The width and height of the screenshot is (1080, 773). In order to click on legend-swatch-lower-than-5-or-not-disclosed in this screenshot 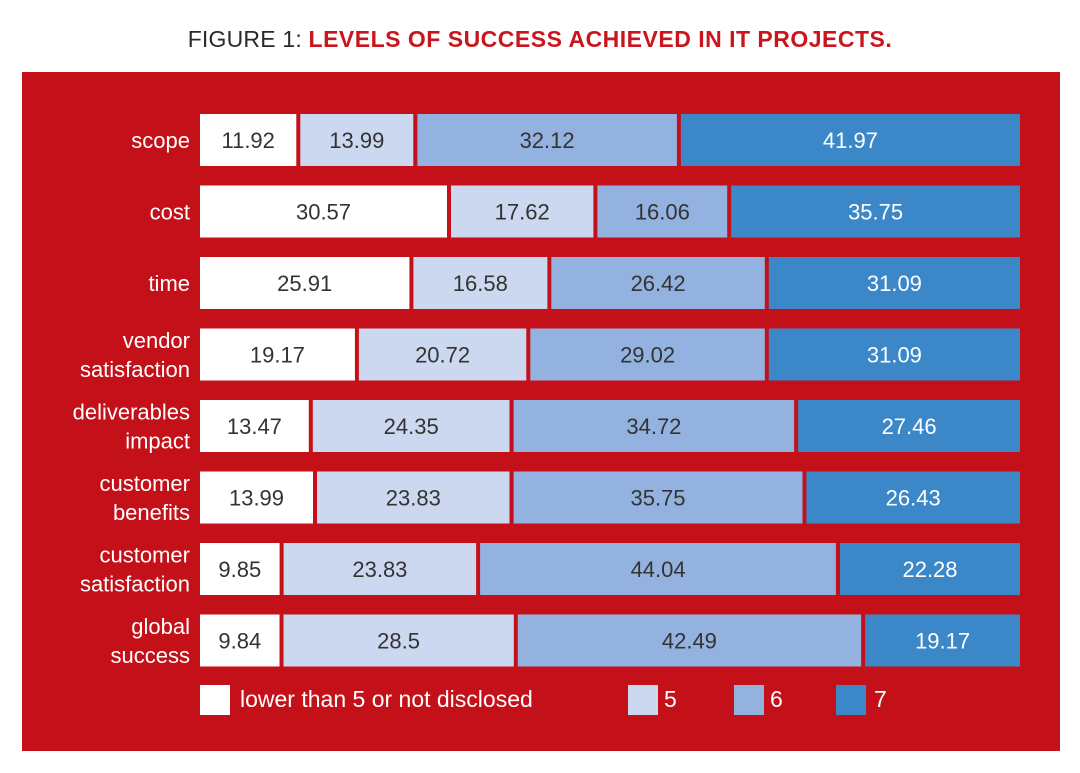, I will do `click(215, 700)`.